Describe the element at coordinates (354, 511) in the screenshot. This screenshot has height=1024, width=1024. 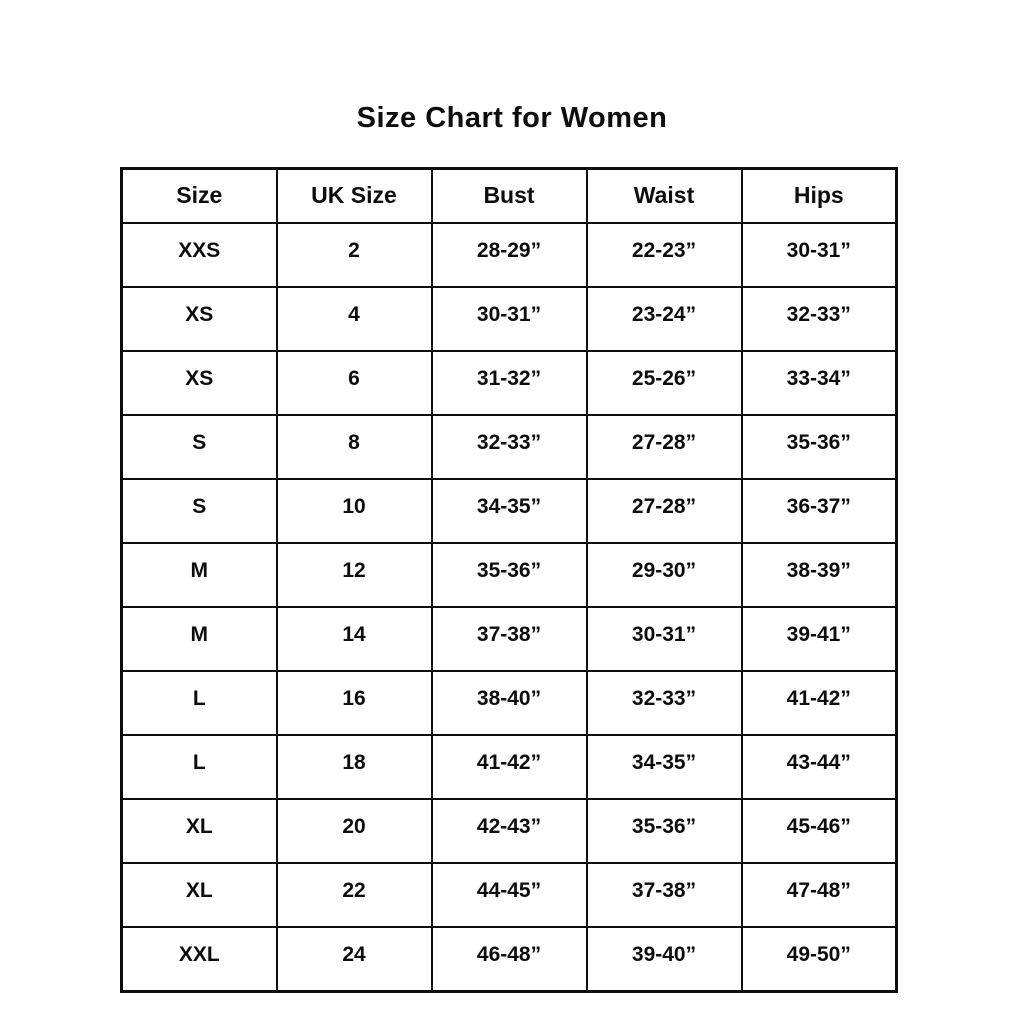
I see `table-cell: 10` at that location.